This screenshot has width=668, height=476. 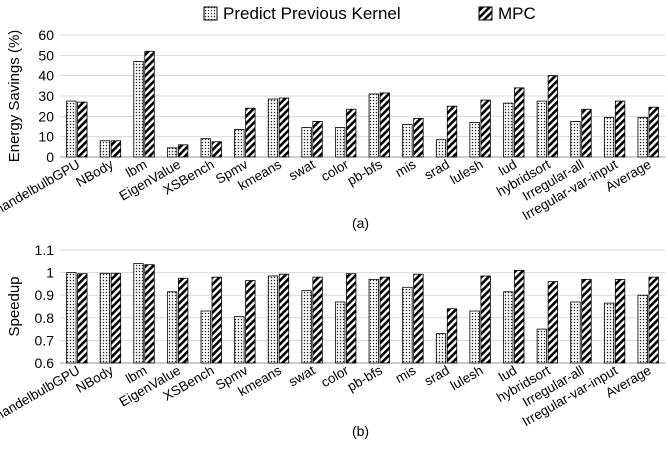 What do you see at coordinates (45, 340) in the screenshot?
I see `y-tick-label: 0.7` at bounding box center [45, 340].